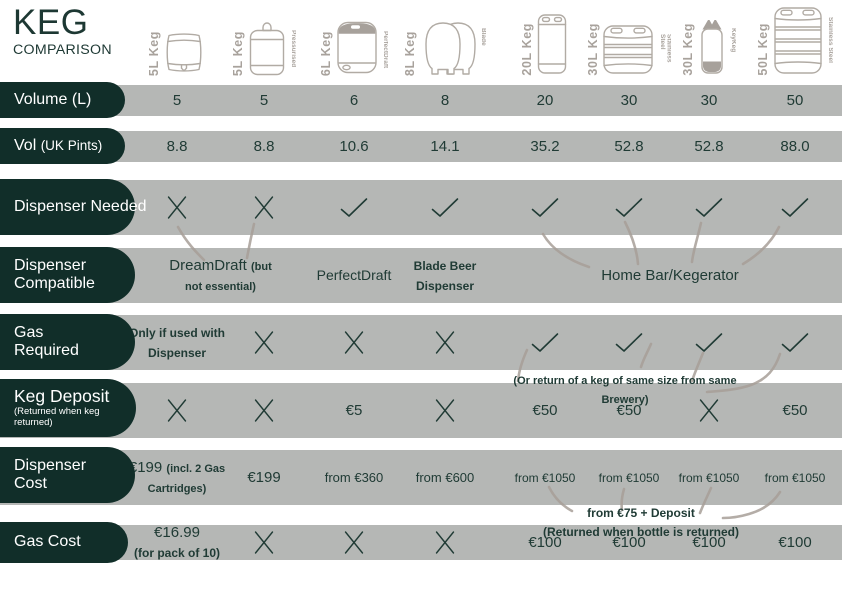 The height and width of the screenshot is (593, 842). I want to click on cell-line: 30, so click(709, 100).